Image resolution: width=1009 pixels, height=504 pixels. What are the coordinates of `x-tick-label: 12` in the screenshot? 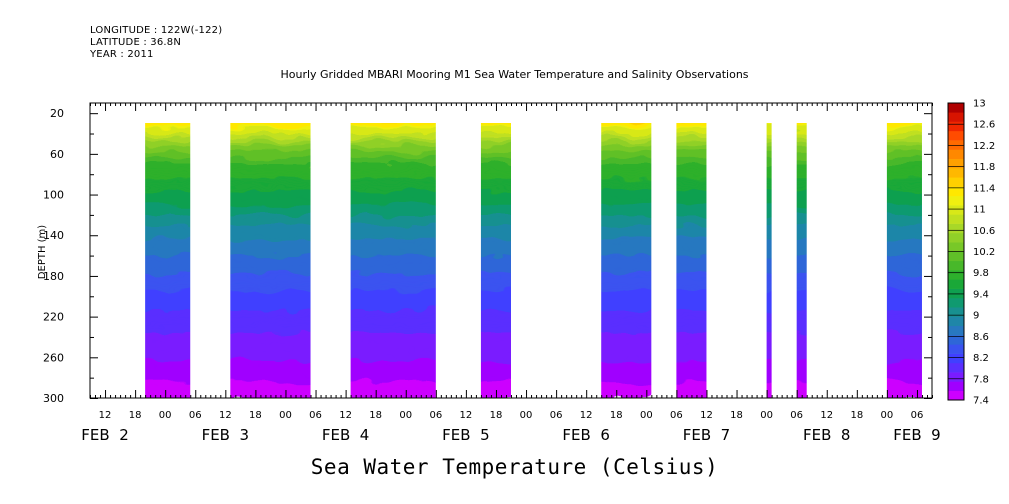 It's located at (225, 415).